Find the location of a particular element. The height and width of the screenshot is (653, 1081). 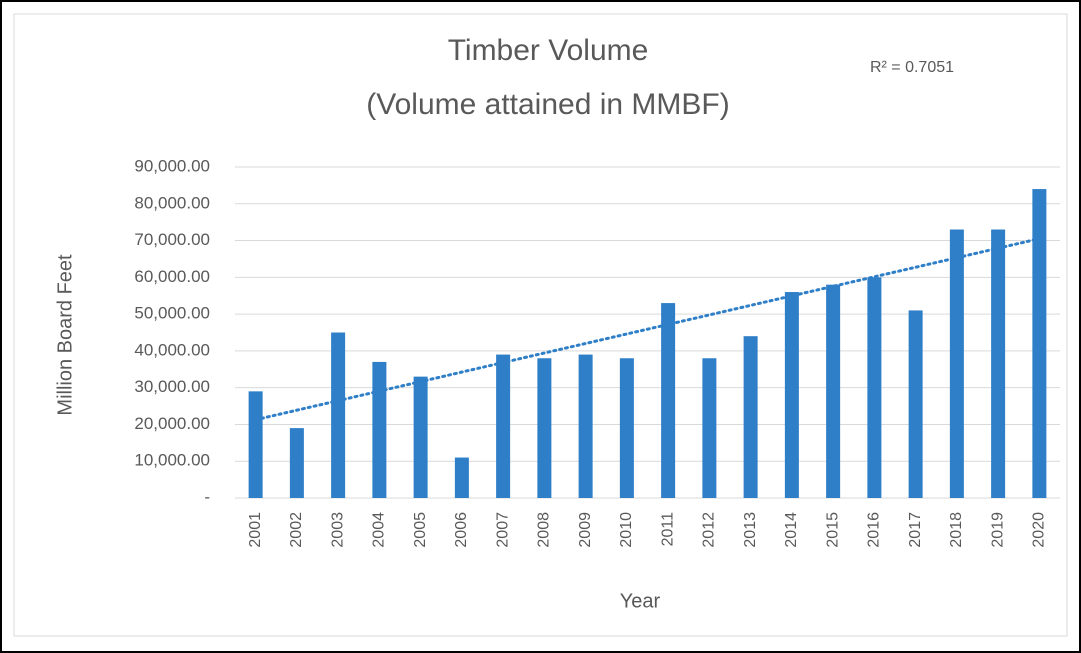

x-tick-label: 2004 is located at coordinates (379, 530).